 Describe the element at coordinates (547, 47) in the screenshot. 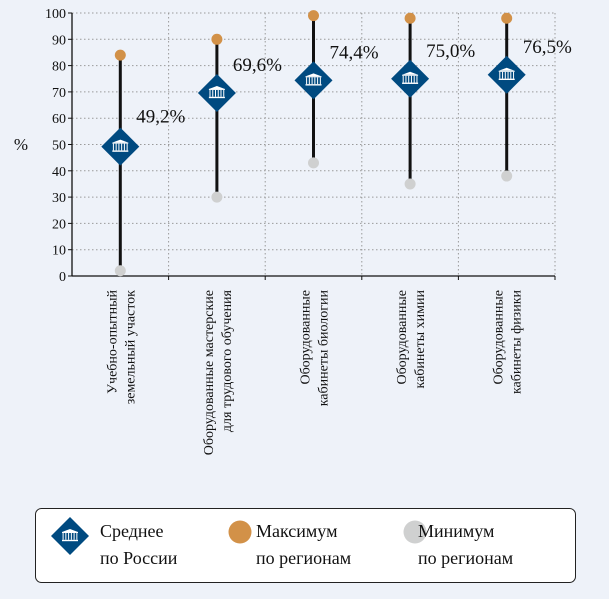

I see `data-label: 76,5%` at that location.